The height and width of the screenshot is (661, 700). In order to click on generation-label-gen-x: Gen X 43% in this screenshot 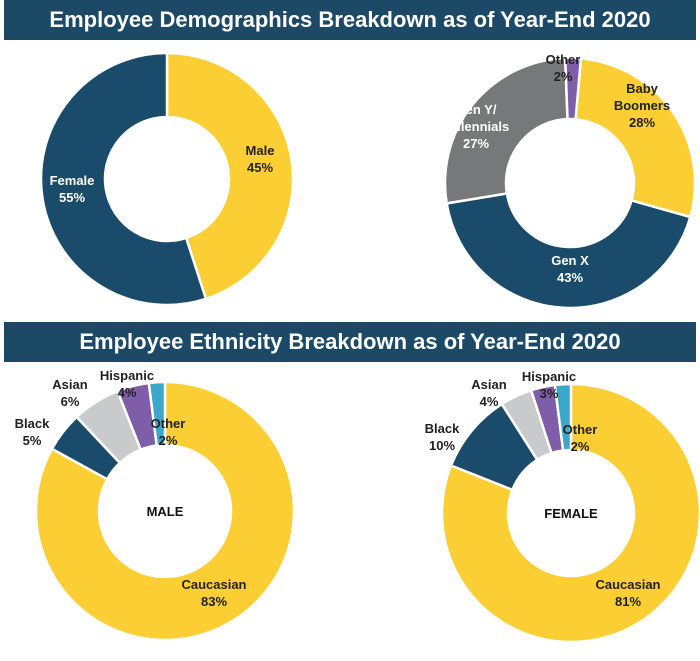, I will do `click(570, 269)`.